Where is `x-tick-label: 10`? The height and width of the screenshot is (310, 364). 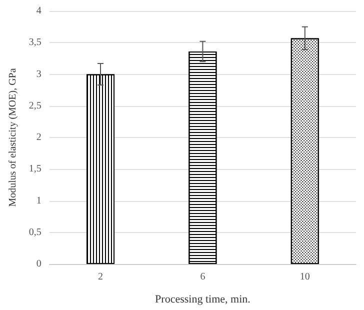
x-tick-label: 10 is located at coordinates (305, 277).